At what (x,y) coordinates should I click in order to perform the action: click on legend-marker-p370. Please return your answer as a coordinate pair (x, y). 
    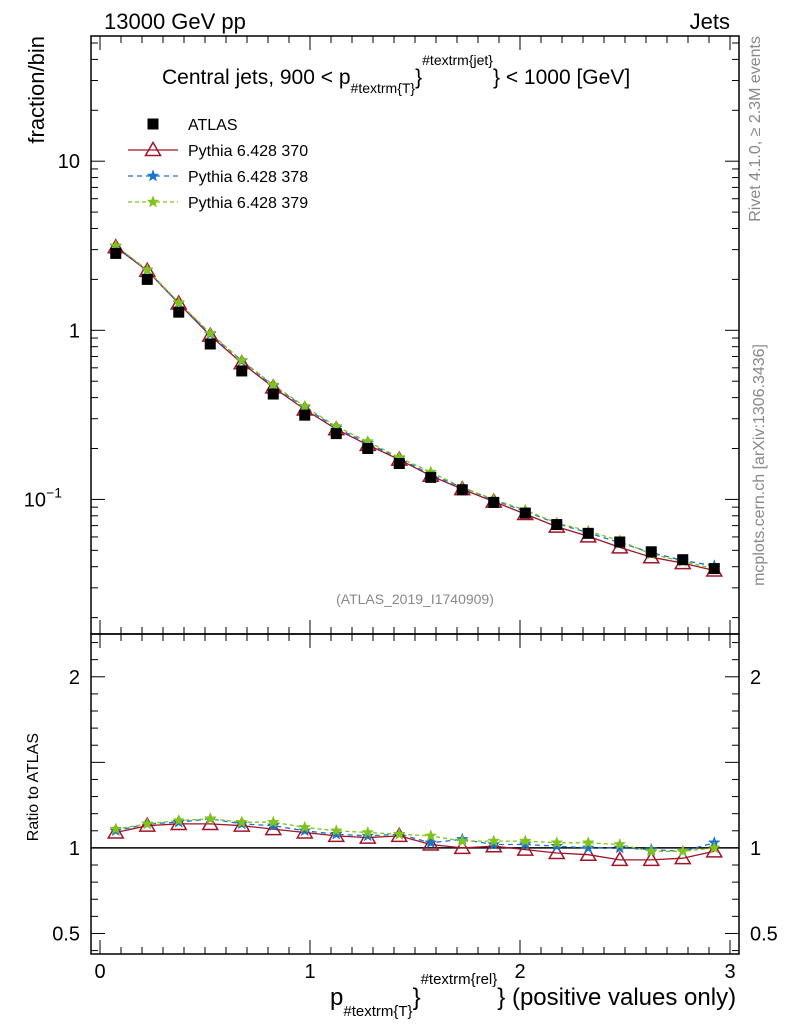
    Looking at the image, I should click on (153, 148).